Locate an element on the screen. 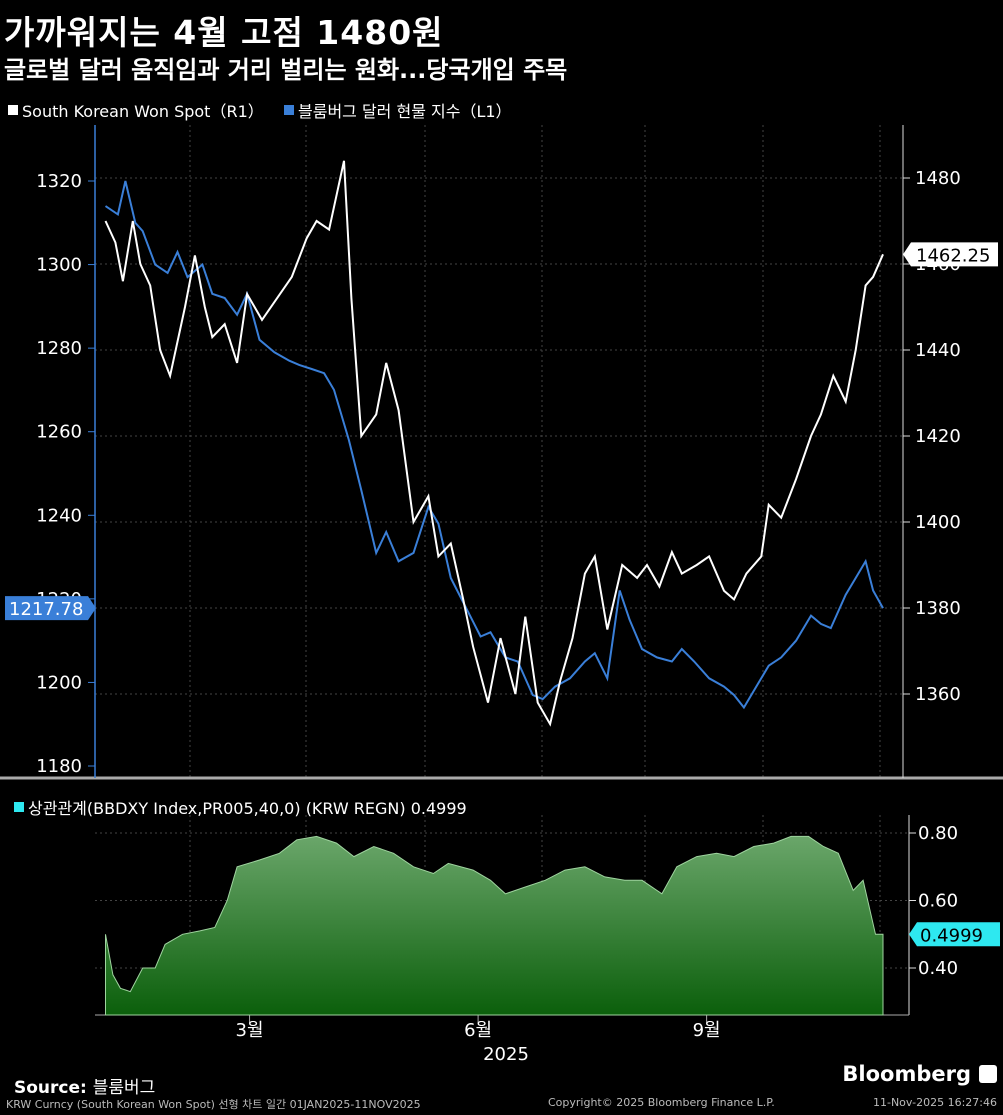  source-value: 블룸버그 is located at coordinates (124, 1088).